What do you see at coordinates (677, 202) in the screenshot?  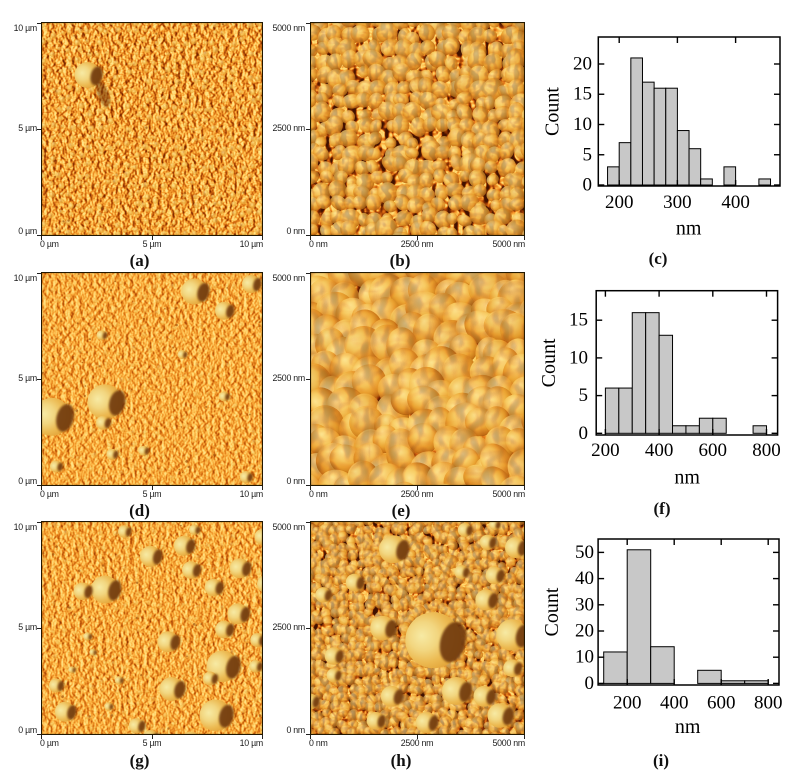 I see `svg-text: 300` at bounding box center [677, 202].